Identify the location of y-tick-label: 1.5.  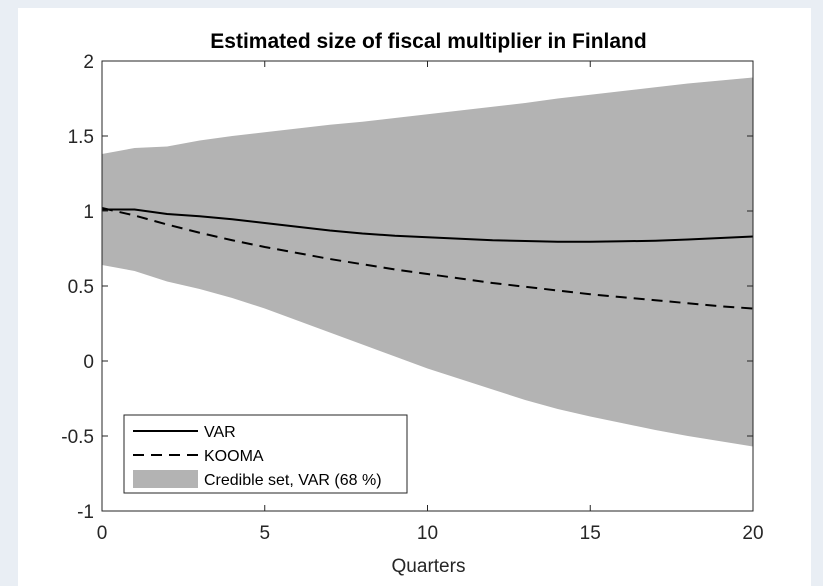
(81, 137).